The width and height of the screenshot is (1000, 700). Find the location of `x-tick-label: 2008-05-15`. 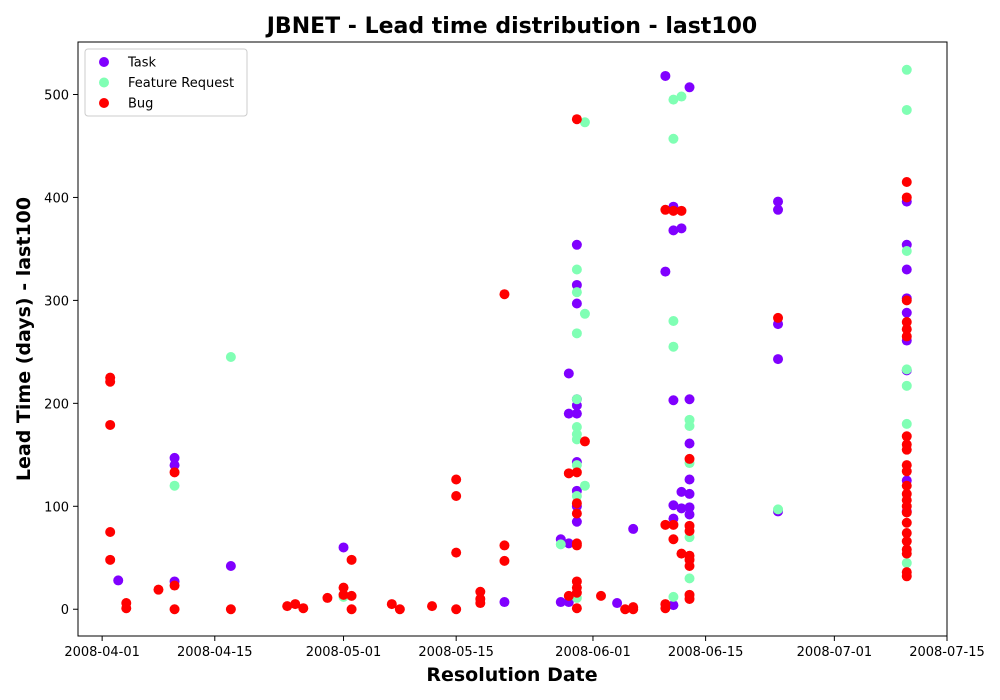

x-tick-label: 2008-05-15 is located at coordinates (456, 652).